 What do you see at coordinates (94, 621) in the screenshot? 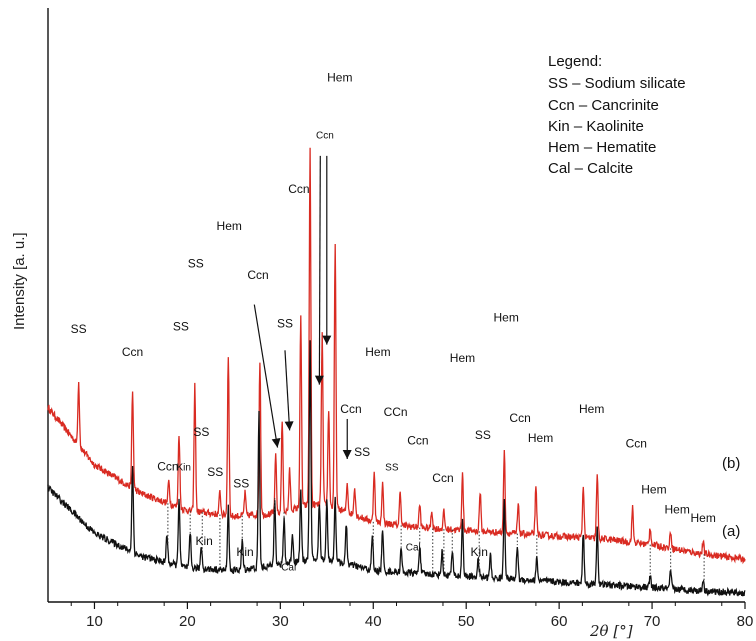
I see `x-tick-label-10: 10` at bounding box center [94, 621].